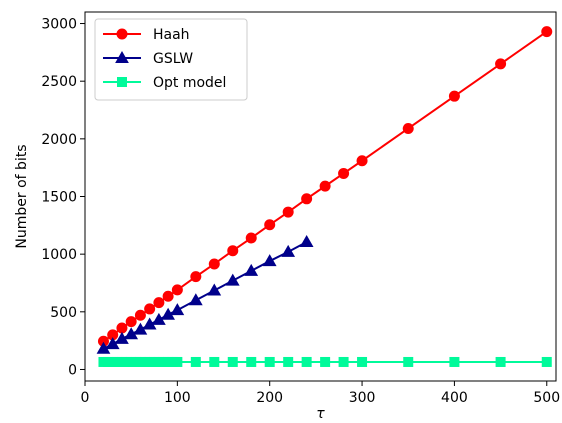 This screenshot has height=423, width=562. I want to click on x-tick-label: 500, so click(546, 398).